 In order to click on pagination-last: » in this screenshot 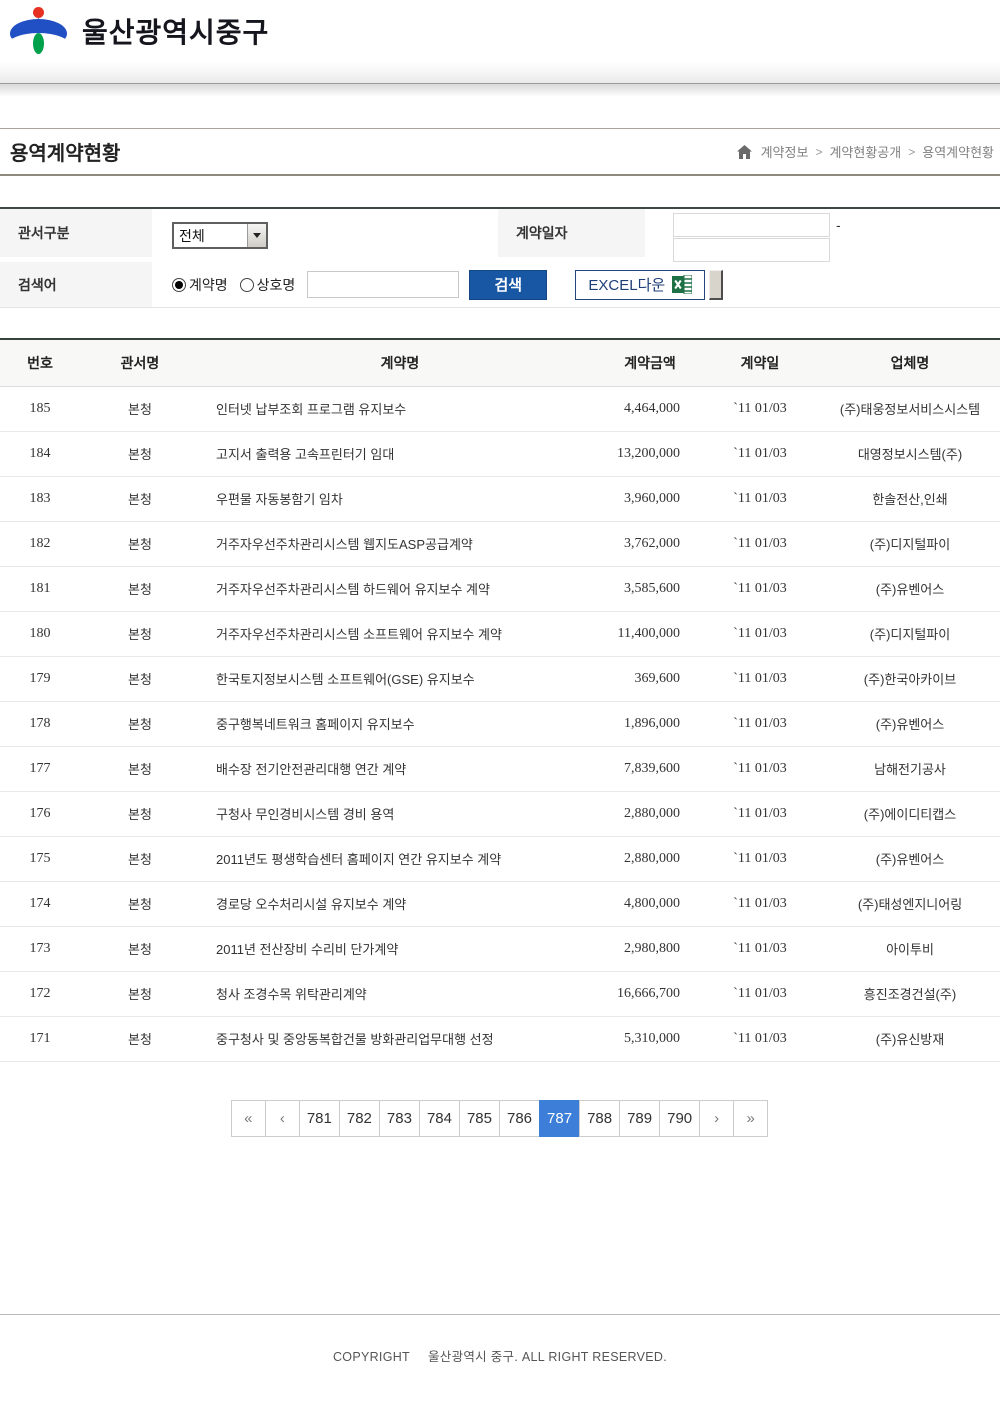, I will do `click(751, 1118)`.